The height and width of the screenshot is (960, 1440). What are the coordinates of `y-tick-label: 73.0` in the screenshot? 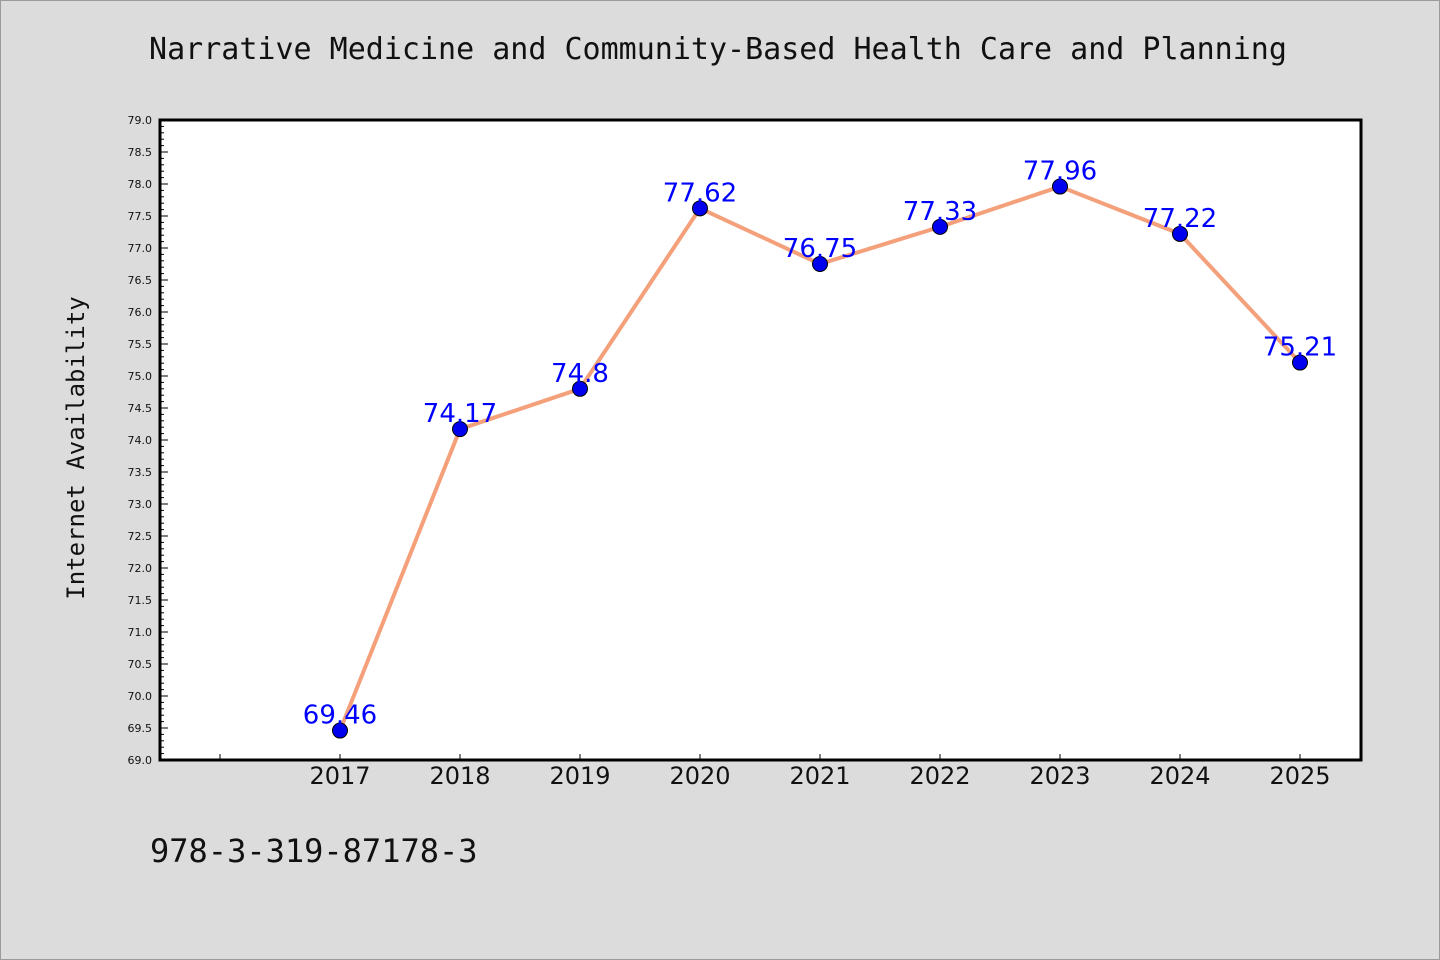 It's located at (140, 504).